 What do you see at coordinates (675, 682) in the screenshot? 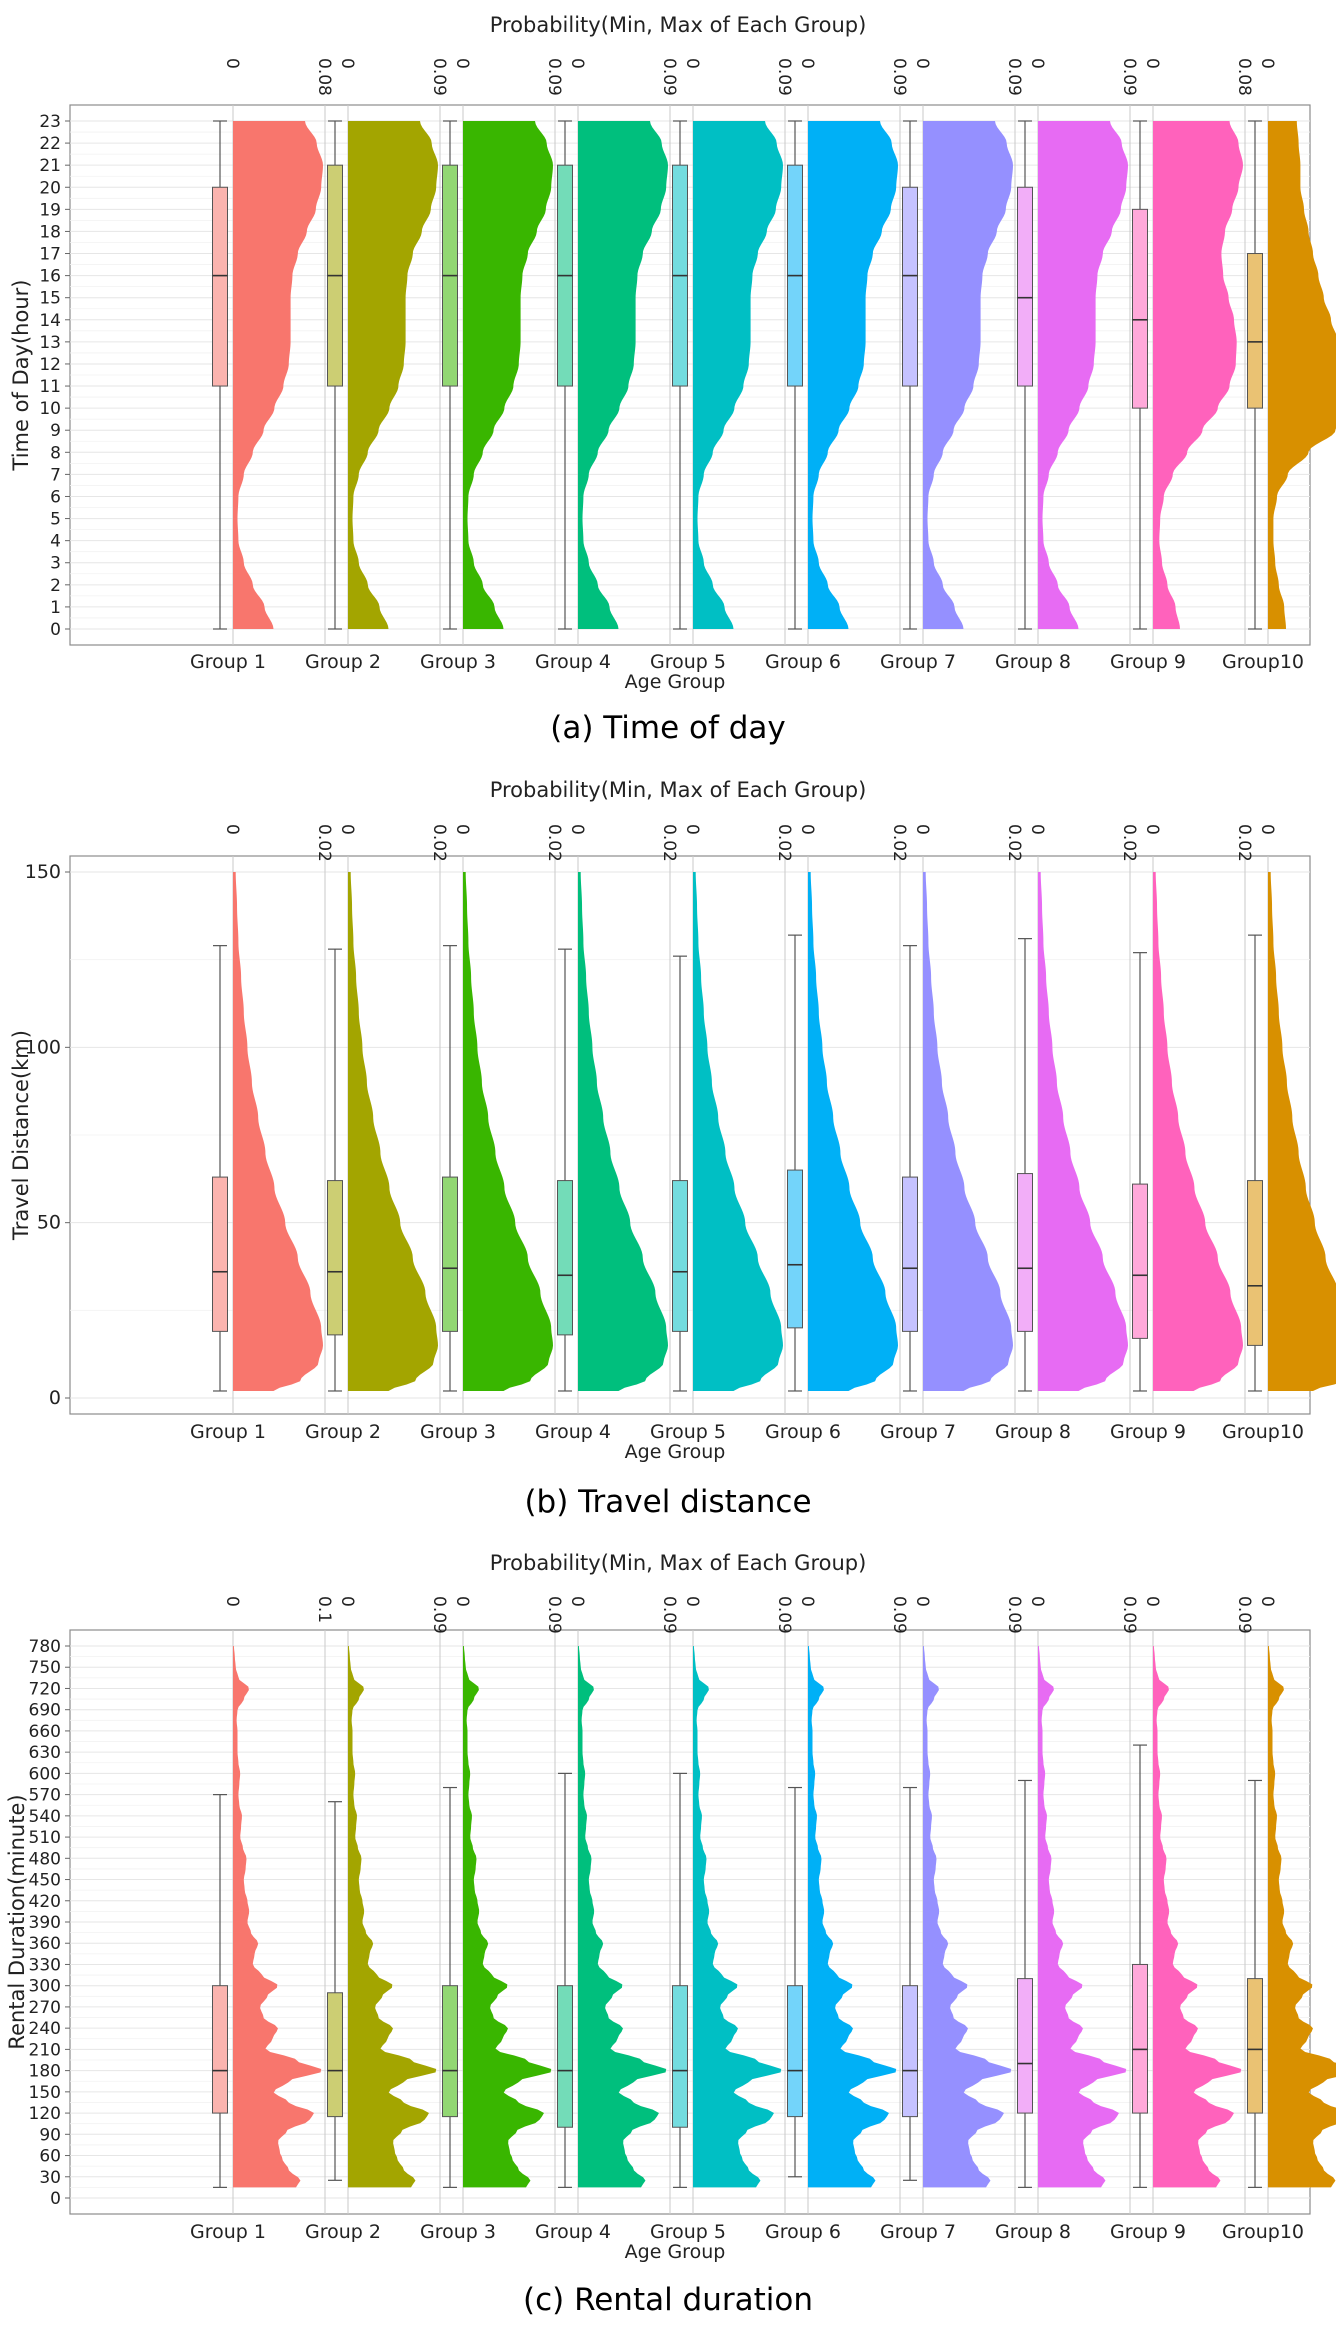
I see `x-axis-title: Age Group` at bounding box center [675, 682].